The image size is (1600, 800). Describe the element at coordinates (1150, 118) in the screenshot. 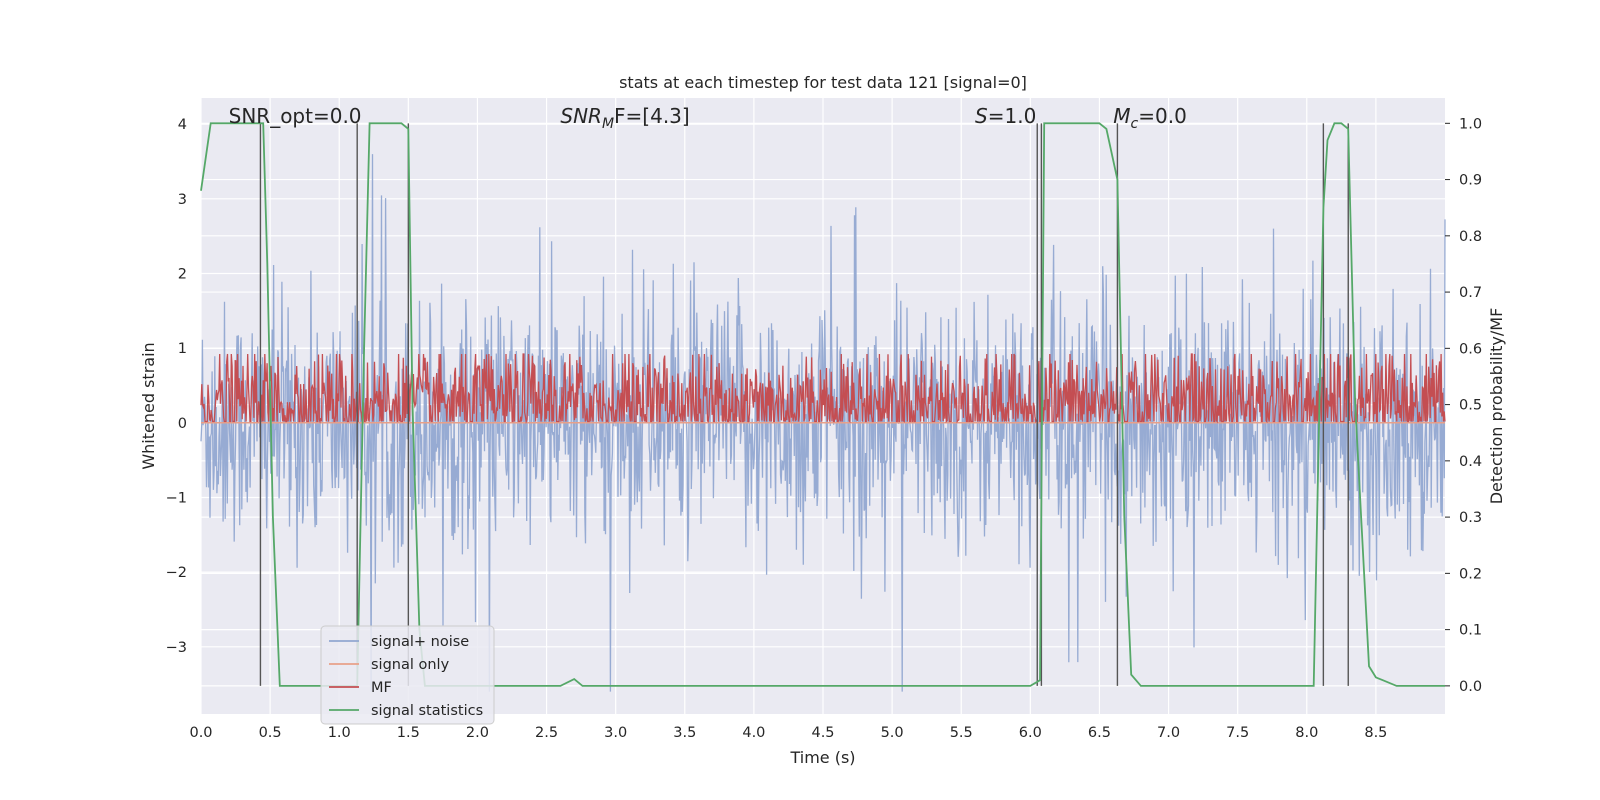

I see `annotation: Mc=0.0` at that location.